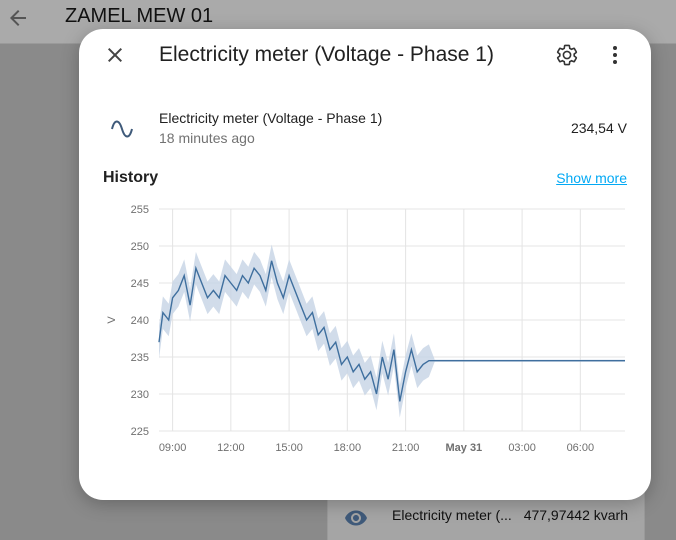 The image size is (676, 540). What do you see at coordinates (348, 448) in the screenshot?
I see `x-tick-label: 18:00` at bounding box center [348, 448].